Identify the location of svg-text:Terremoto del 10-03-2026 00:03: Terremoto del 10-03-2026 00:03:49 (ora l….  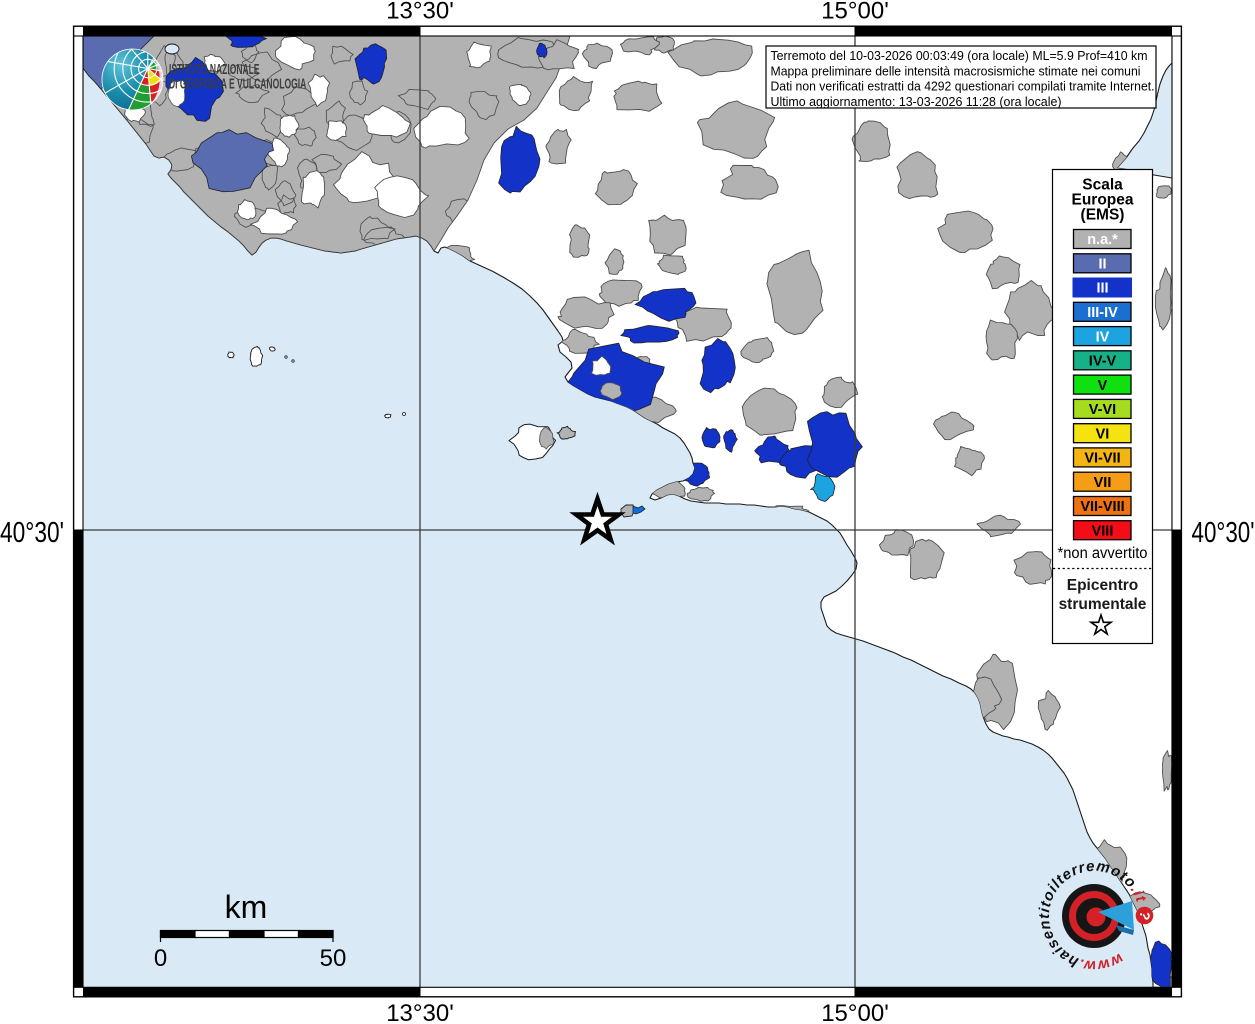
(959, 55).